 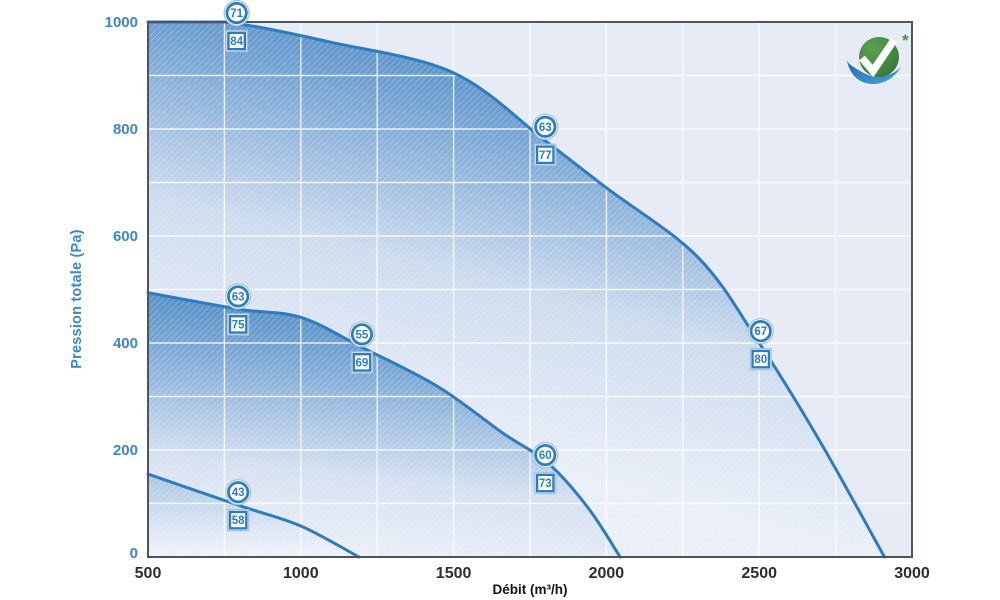 What do you see at coordinates (912, 573) in the screenshot?
I see `x-tick-label: 3000` at bounding box center [912, 573].